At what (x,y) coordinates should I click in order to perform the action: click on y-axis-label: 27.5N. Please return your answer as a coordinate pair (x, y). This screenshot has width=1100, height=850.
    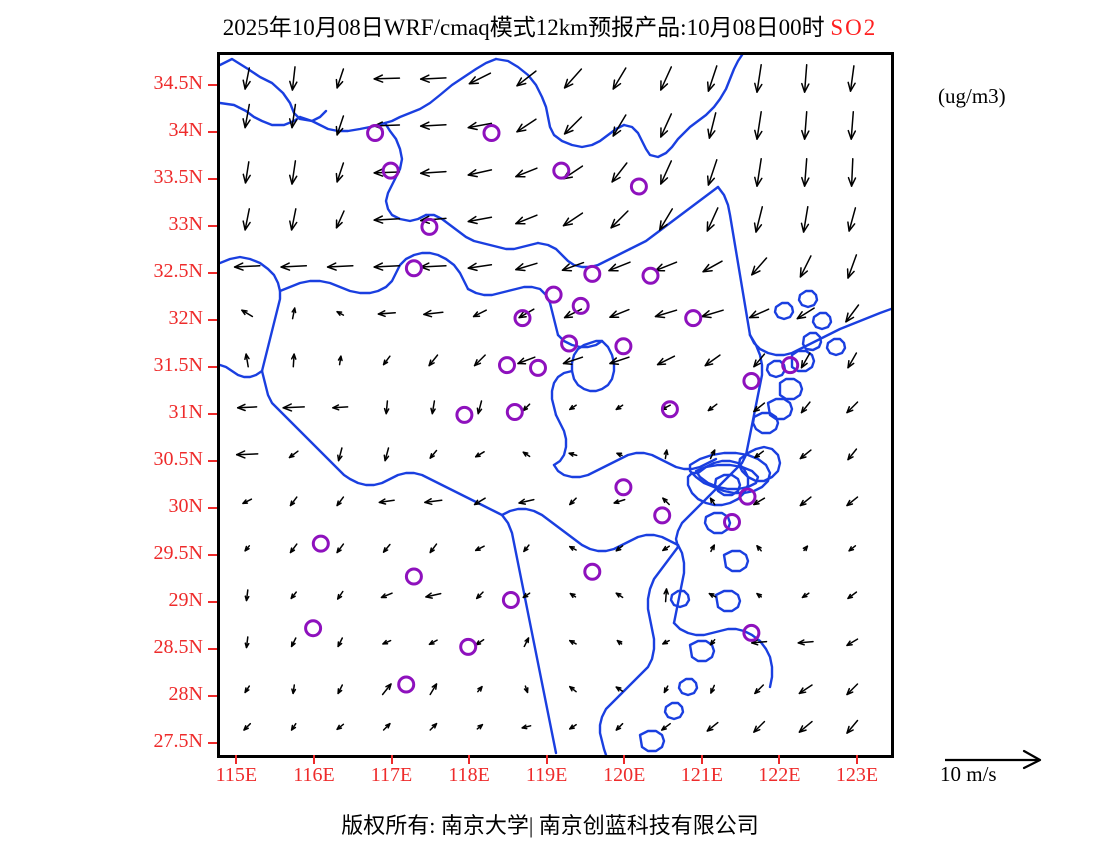
    Looking at the image, I should click on (178, 740).